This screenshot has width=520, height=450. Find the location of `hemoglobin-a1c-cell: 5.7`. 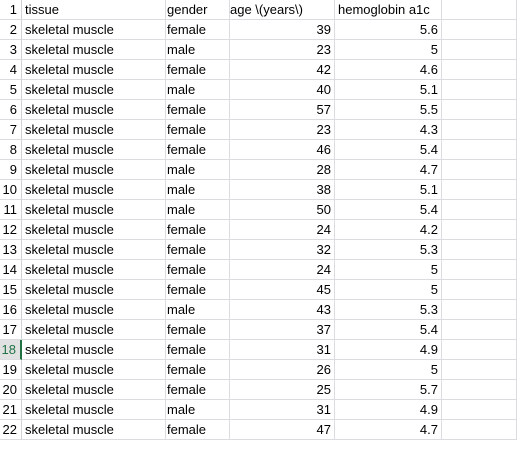

hemoglobin-a1c-cell: 5.7 is located at coordinates (388, 390).